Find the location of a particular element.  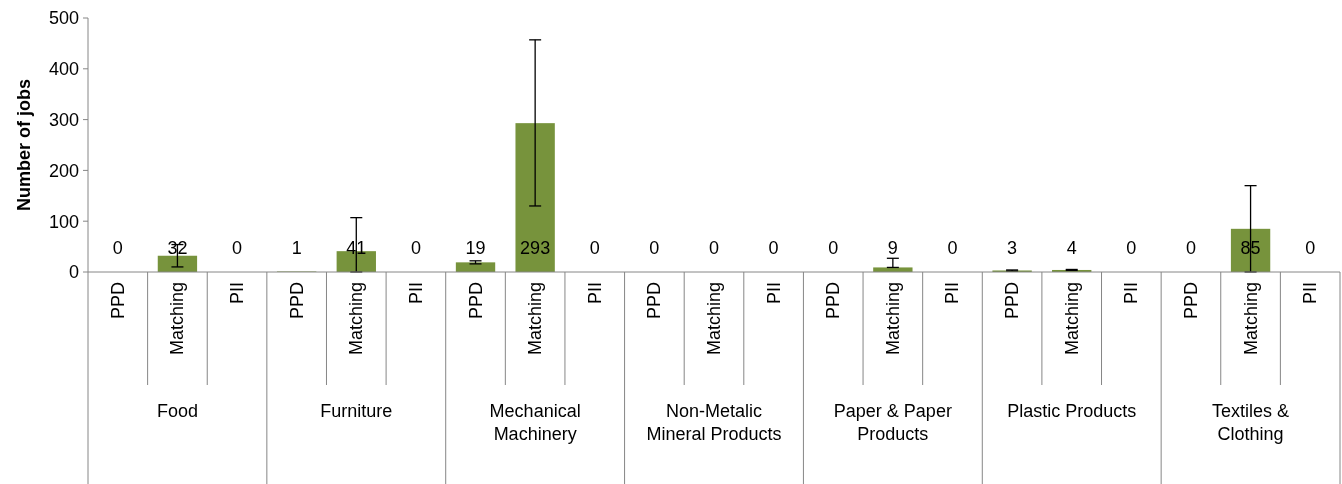

data-label: 4 is located at coordinates (1071, 248).